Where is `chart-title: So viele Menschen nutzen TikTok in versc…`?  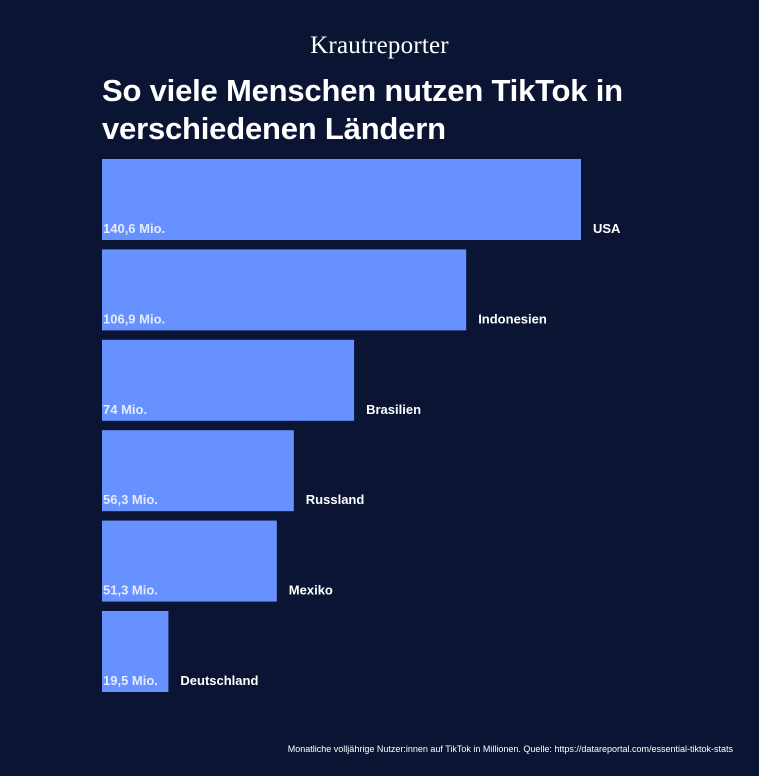
chart-title: So viele Menschen nutzen TikTok in versc… is located at coordinates (362, 109).